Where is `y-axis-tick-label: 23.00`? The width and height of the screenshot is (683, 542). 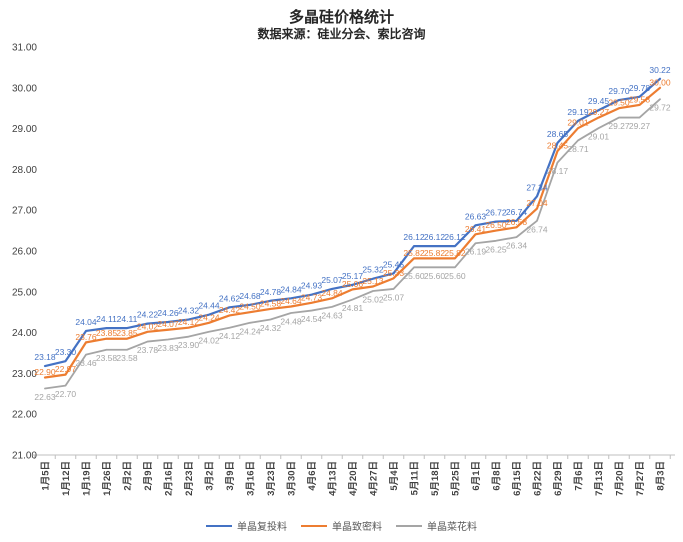
y-axis-tick-label: 23.00 is located at coordinates (24, 374).